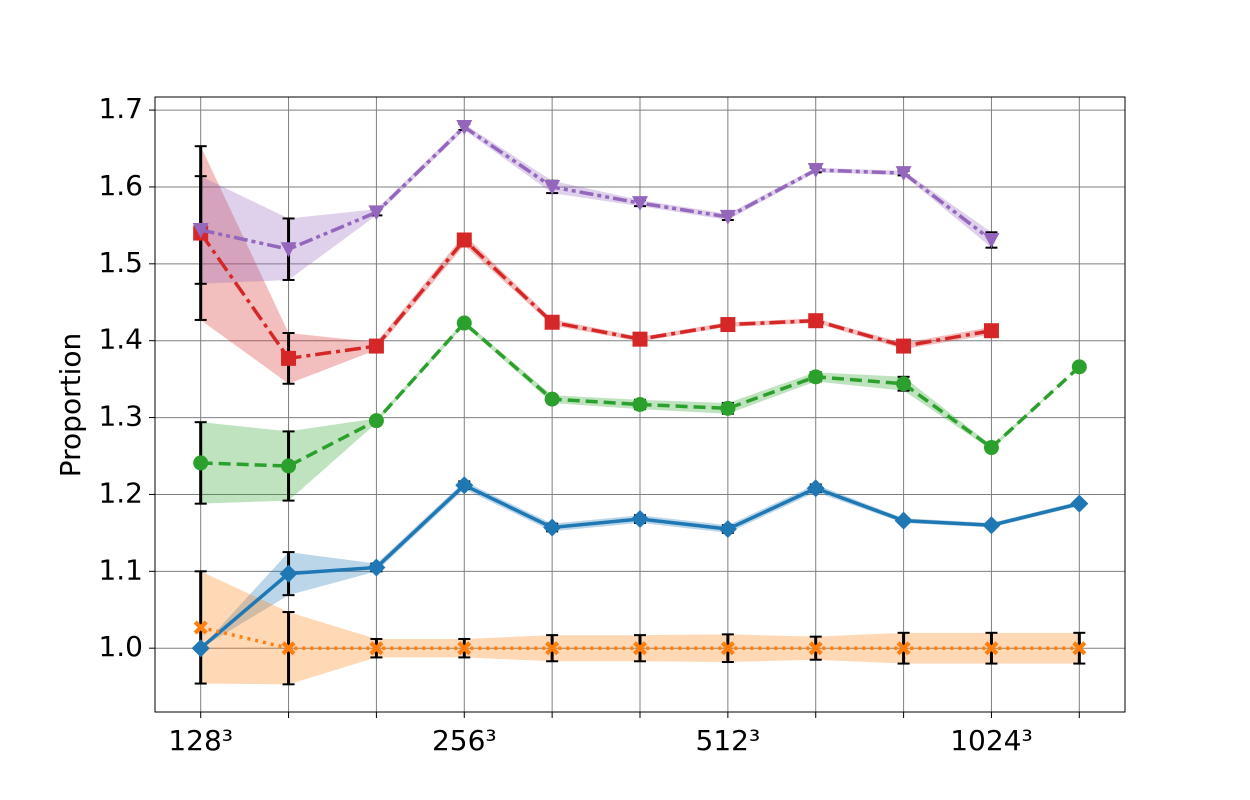 This screenshot has width=1250, height=800. What do you see at coordinates (120, 339) in the screenshot?
I see `y-tick-label: 1.4` at bounding box center [120, 339].